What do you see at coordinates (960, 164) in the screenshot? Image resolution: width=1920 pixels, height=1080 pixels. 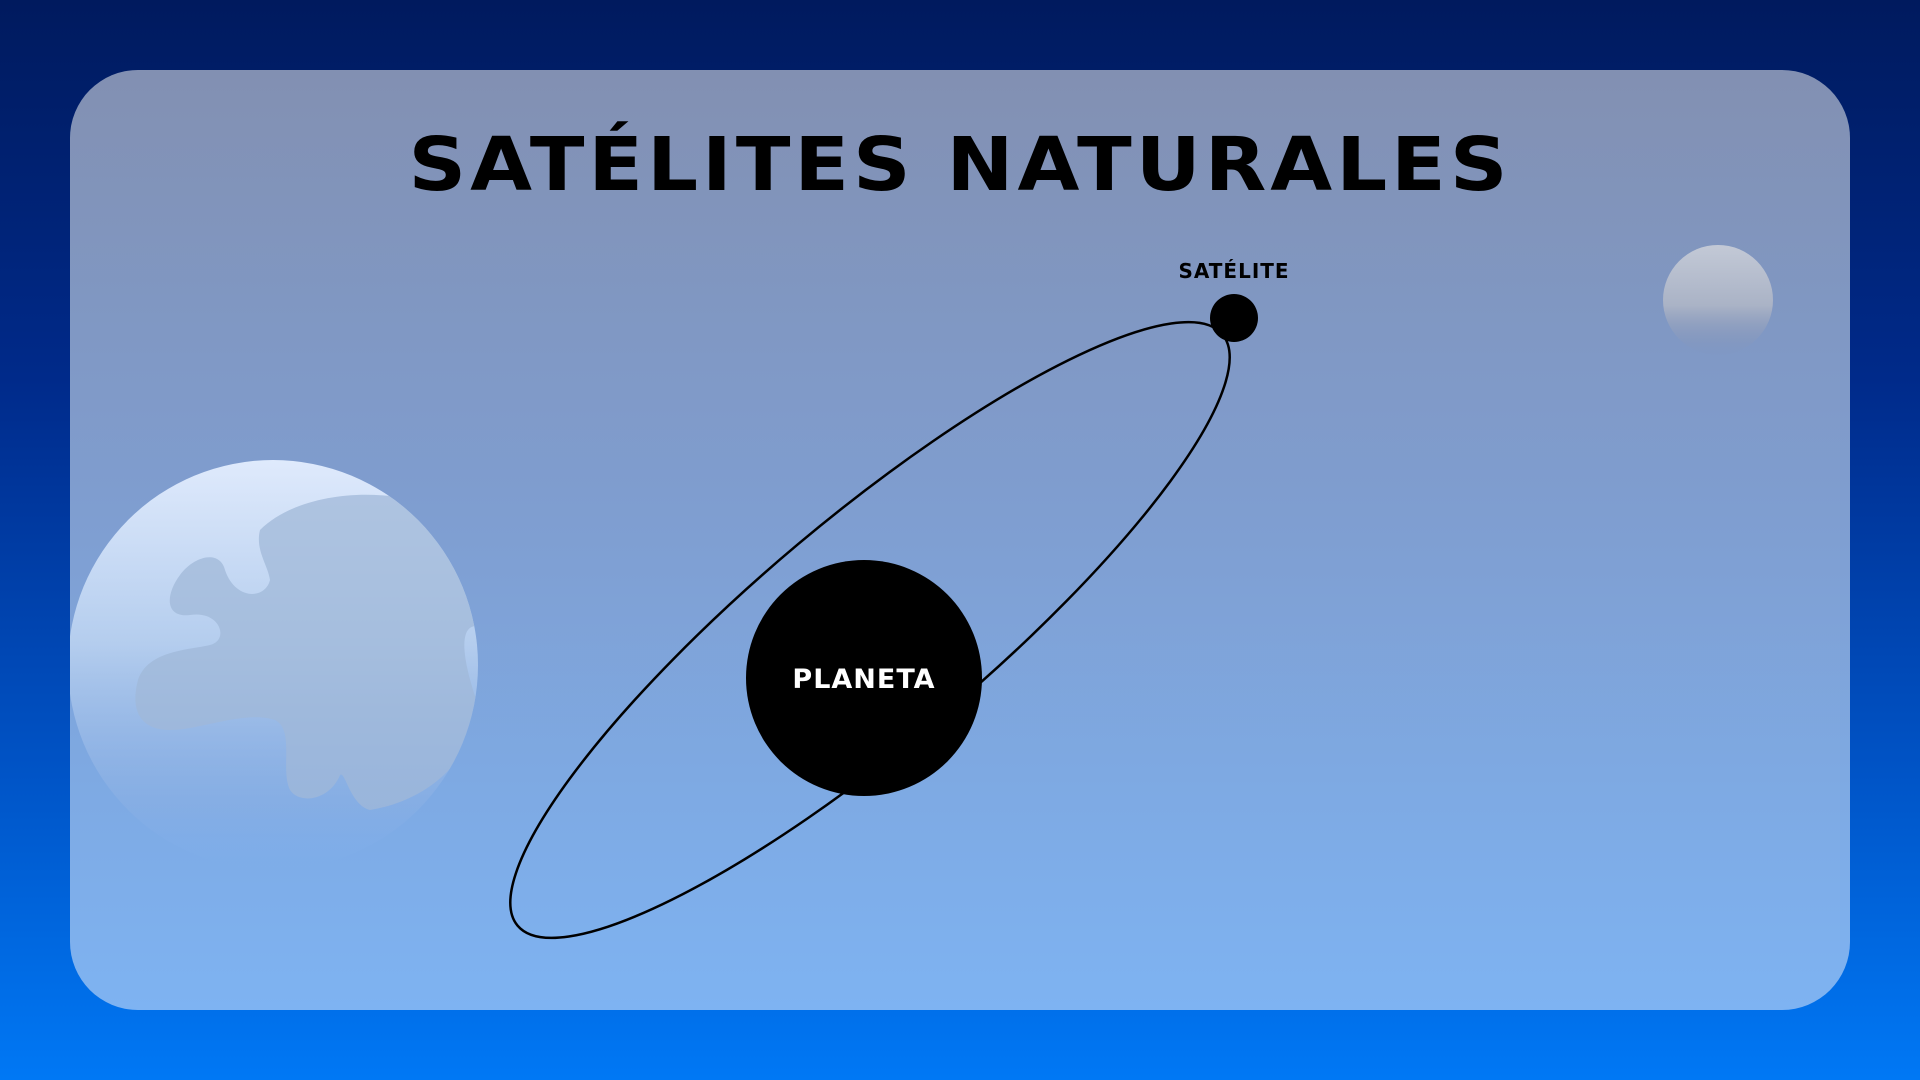 I see `page-title: SATÉLITES NATURALES` at bounding box center [960, 164].